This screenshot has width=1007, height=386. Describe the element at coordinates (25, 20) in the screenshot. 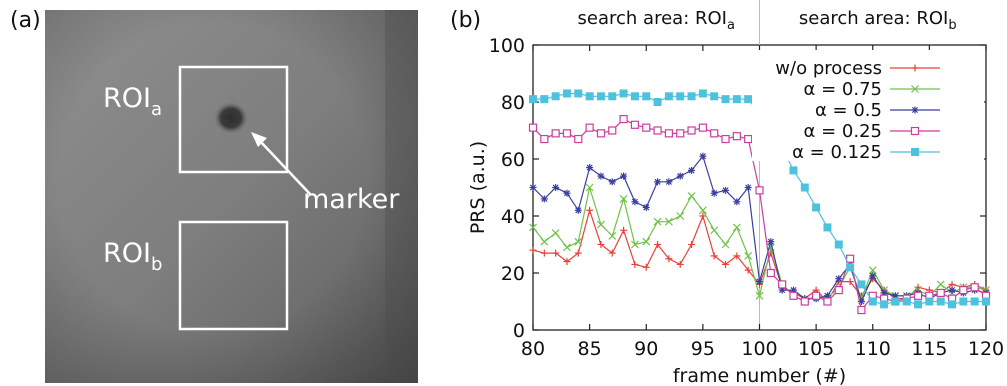

I see `panel-a-label: (a)` at that location.